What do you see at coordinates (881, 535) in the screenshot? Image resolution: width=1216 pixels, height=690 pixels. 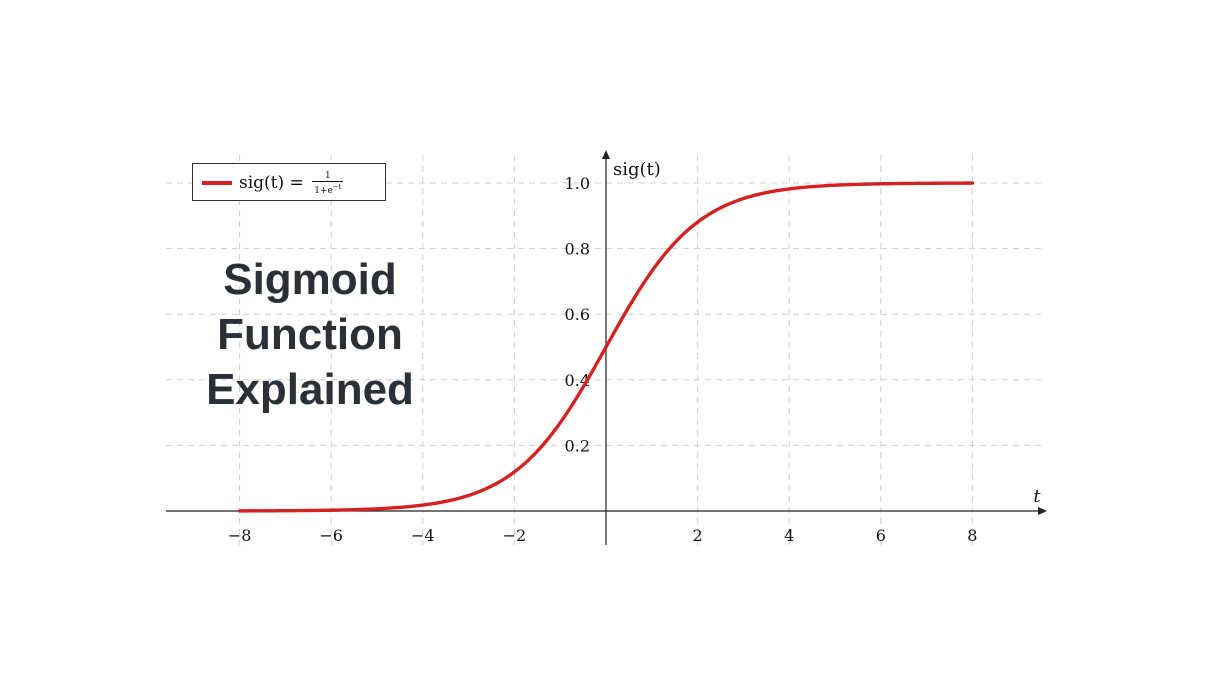 I see `x-tick-label: 6` at bounding box center [881, 535].